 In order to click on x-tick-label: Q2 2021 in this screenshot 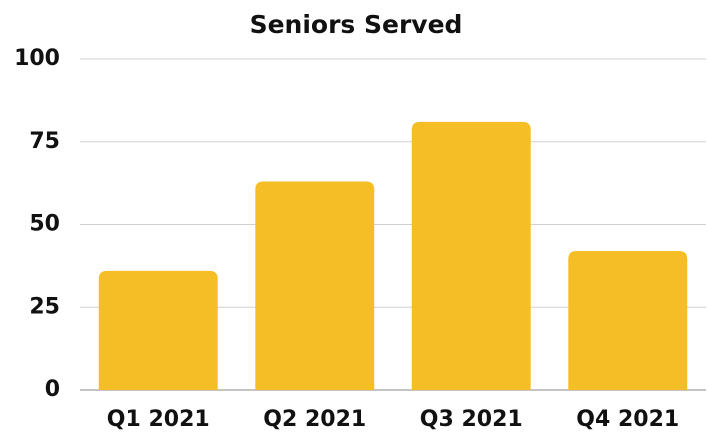, I will do `click(314, 419)`.